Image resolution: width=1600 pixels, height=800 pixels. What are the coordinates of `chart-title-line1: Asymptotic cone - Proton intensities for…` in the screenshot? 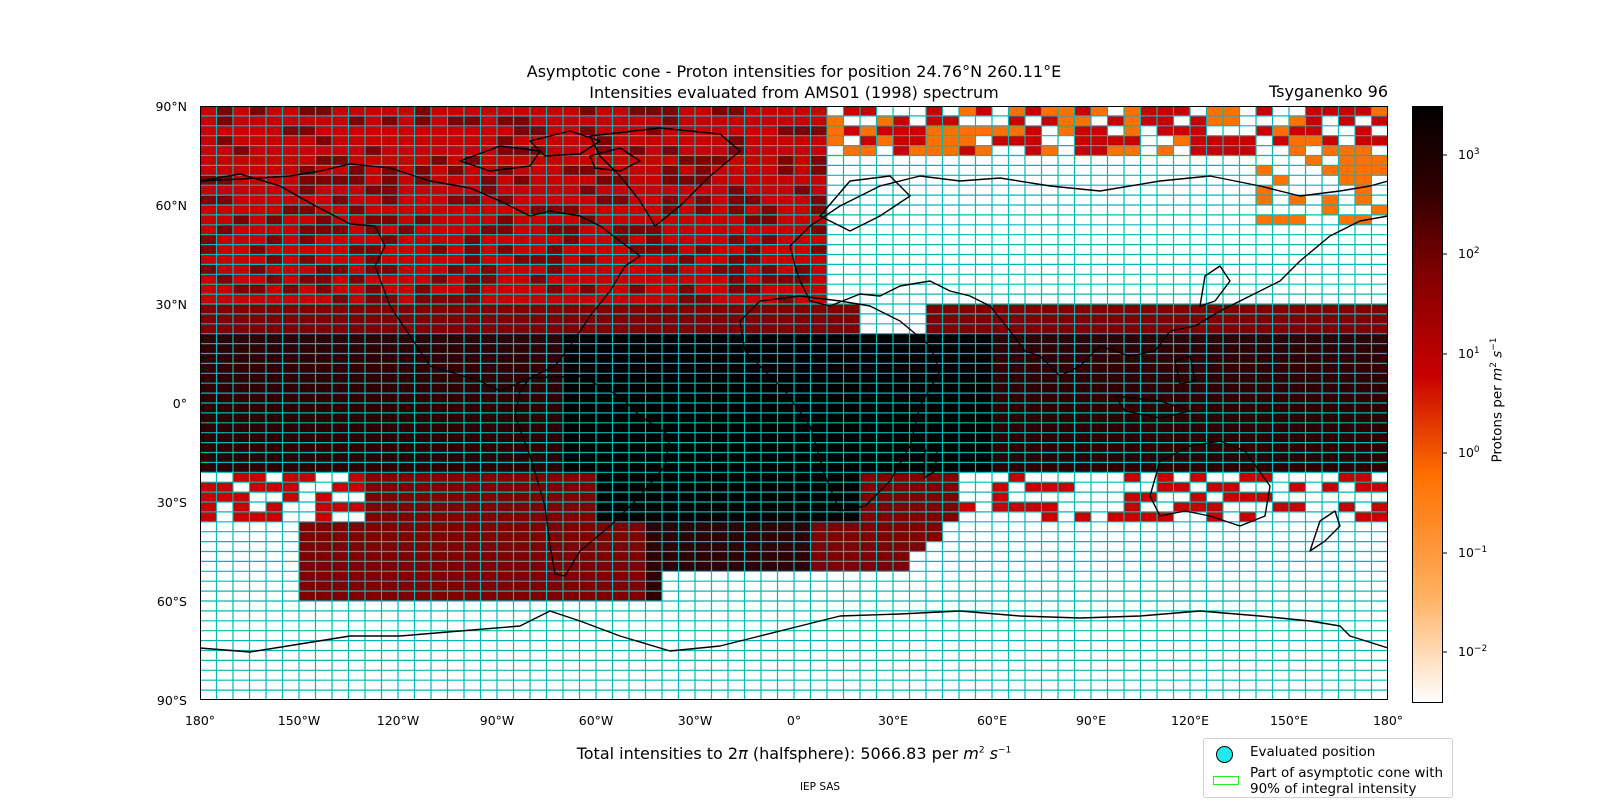 It's located at (794, 71).